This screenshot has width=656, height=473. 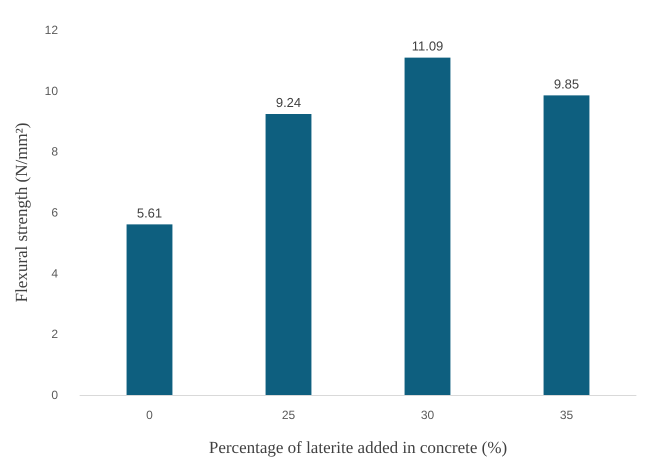 What do you see at coordinates (358, 447) in the screenshot?
I see `x-axis-title: Percentage of laterite added in concrete (%)` at bounding box center [358, 447].